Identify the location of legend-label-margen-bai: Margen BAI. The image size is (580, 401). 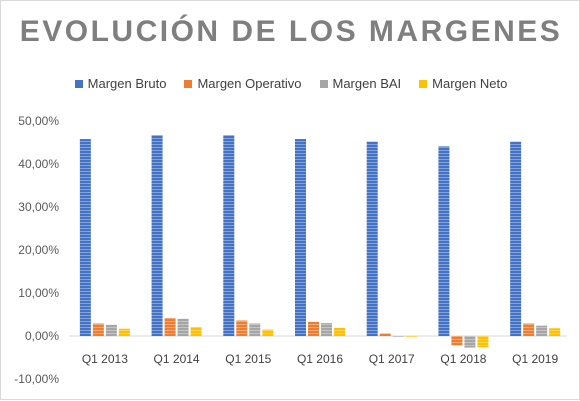
(367, 83).